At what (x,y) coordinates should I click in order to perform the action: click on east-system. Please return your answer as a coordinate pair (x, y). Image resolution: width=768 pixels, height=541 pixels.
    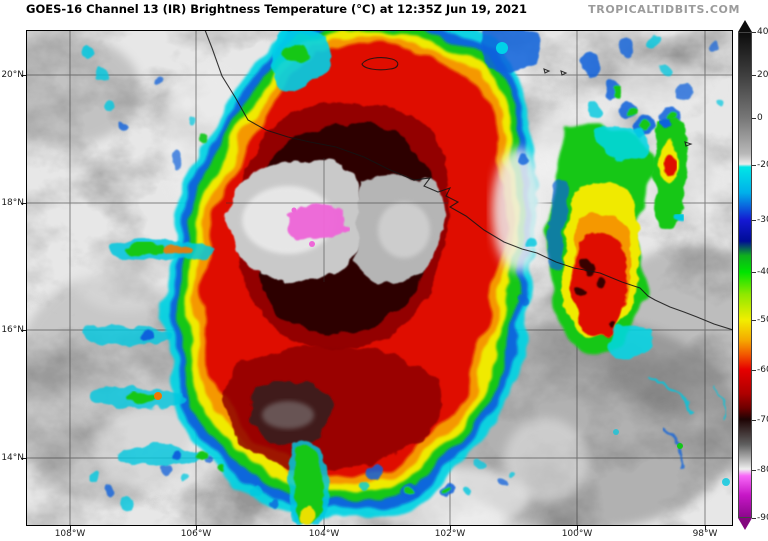
    Looking at the image, I should click on (590, 237).